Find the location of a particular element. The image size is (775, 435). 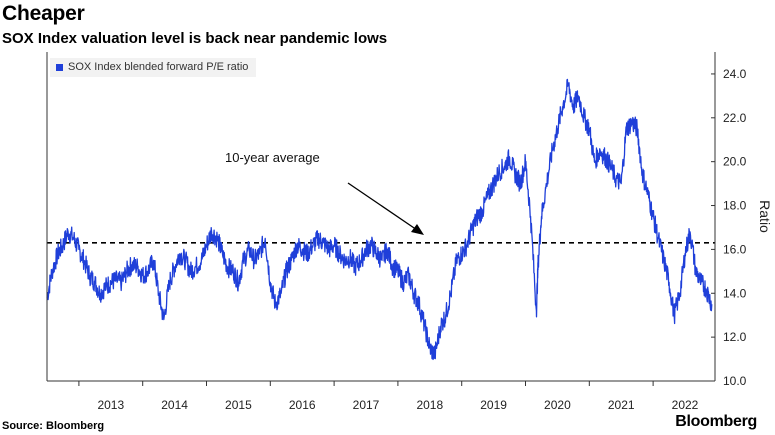

x-tick-label: 2018 is located at coordinates (429, 405).